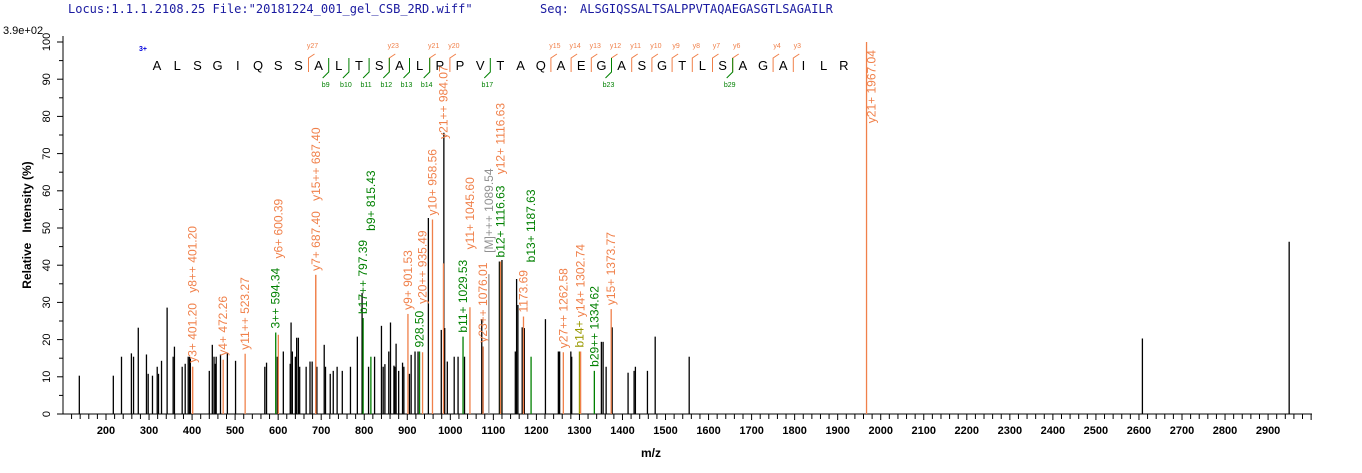 Image resolution: width=1362 pixels, height=473 pixels. Describe the element at coordinates (47, 228) in the screenshot. I see `y-tick-label: 50` at that location.